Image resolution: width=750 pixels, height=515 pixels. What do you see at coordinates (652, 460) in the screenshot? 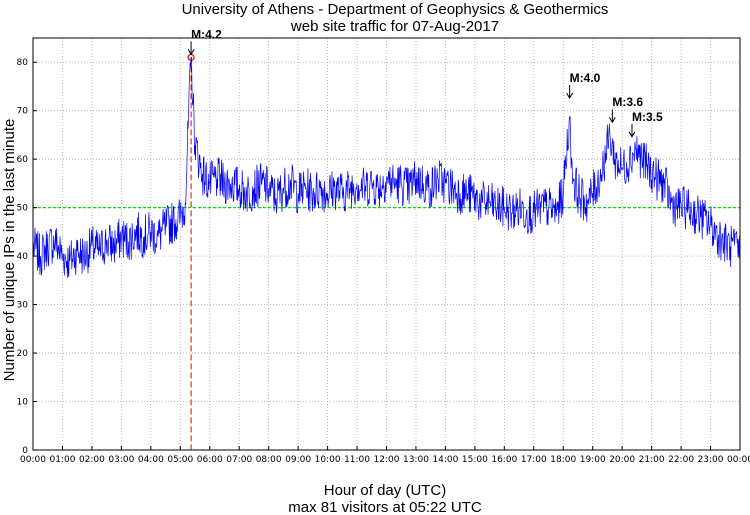
I see `x-tick-label: 21:00` at bounding box center [652, 460].